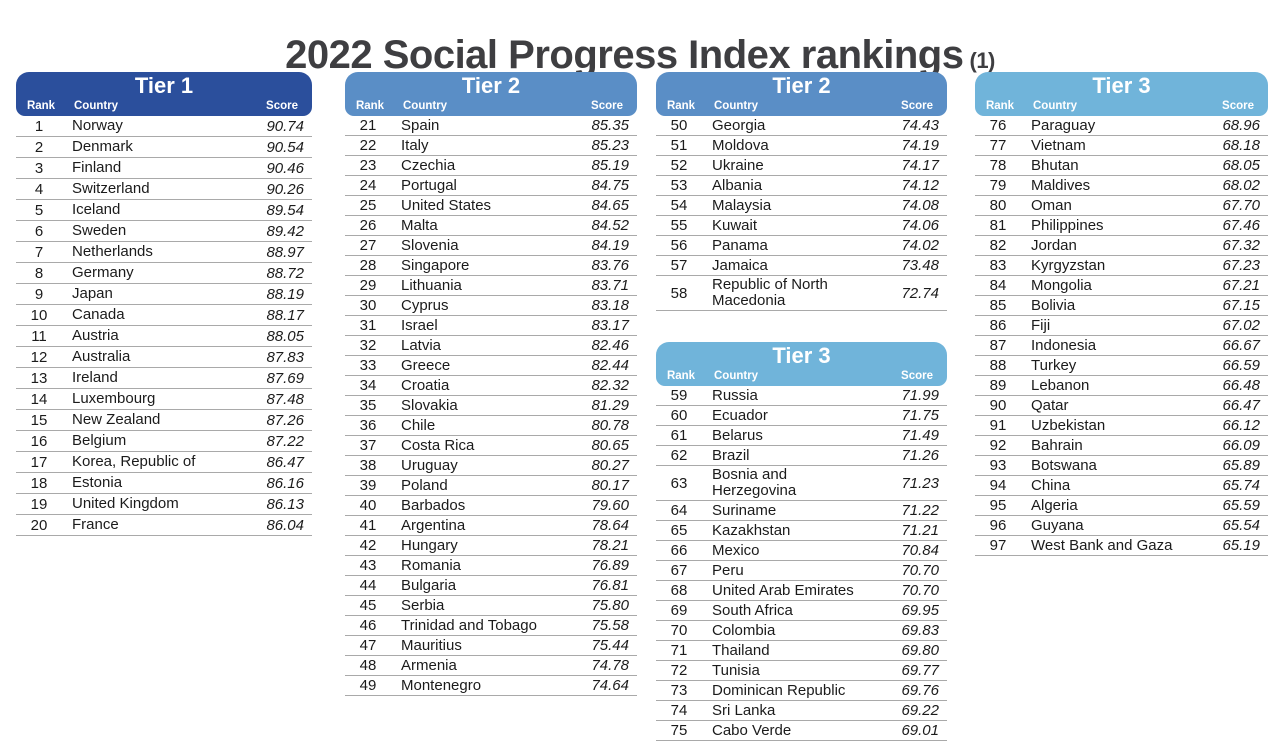  I want to click on score-cell: 84.65, so click(610, 205).